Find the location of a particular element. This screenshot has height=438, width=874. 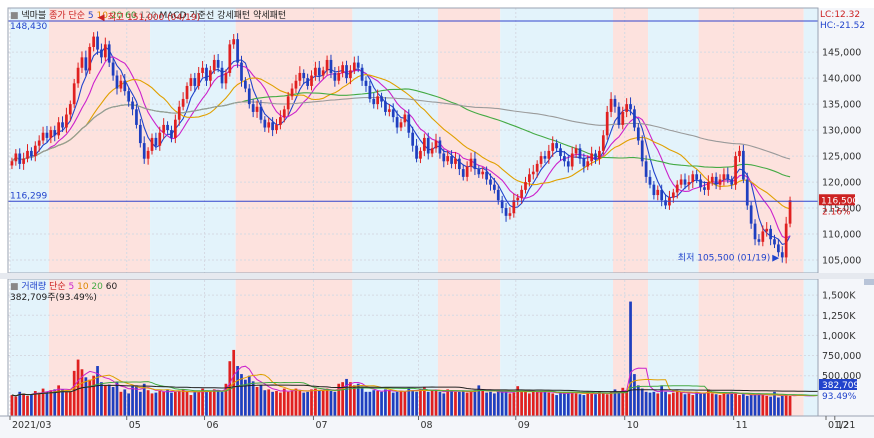

price-tick-label: 130,000 is located at coordinates (841, 131).